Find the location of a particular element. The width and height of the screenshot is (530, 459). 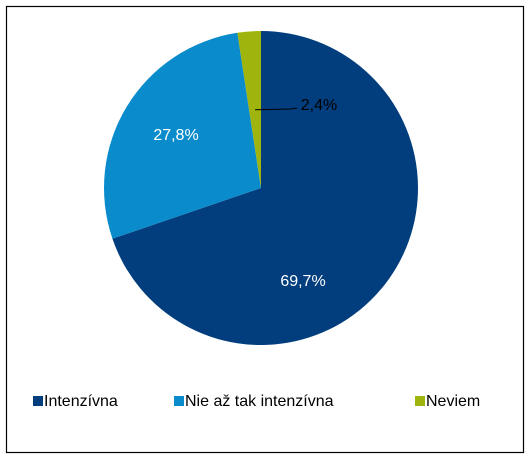

data-label: 27,8% is located at coordinates (175, 135).